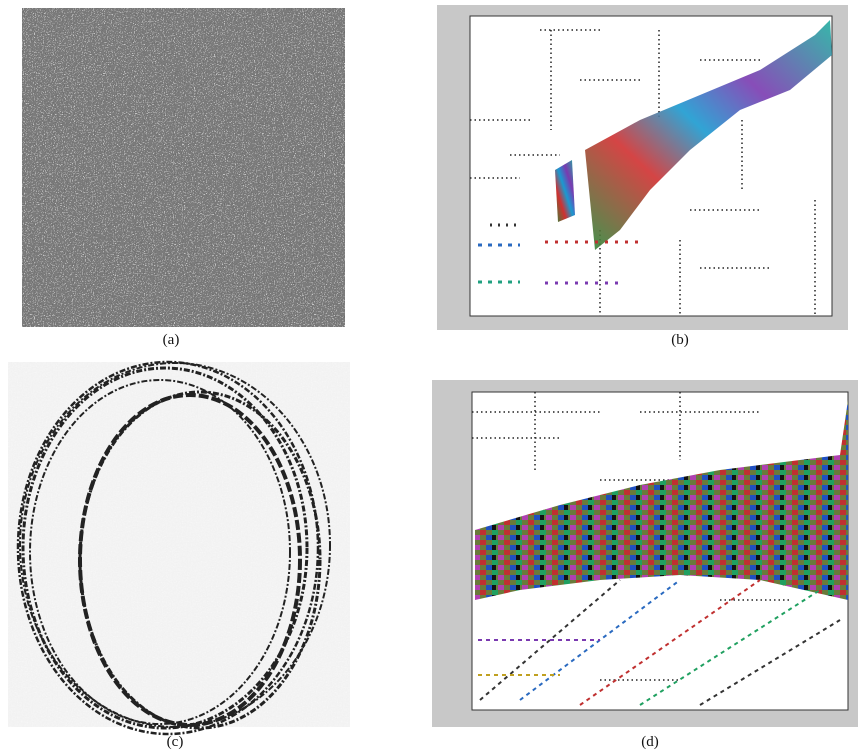 The width and height of the screenshot is (858, 753). Describe the element at coordinates (175, 742) in the screenshot. I see `caption: (c)` at that location.